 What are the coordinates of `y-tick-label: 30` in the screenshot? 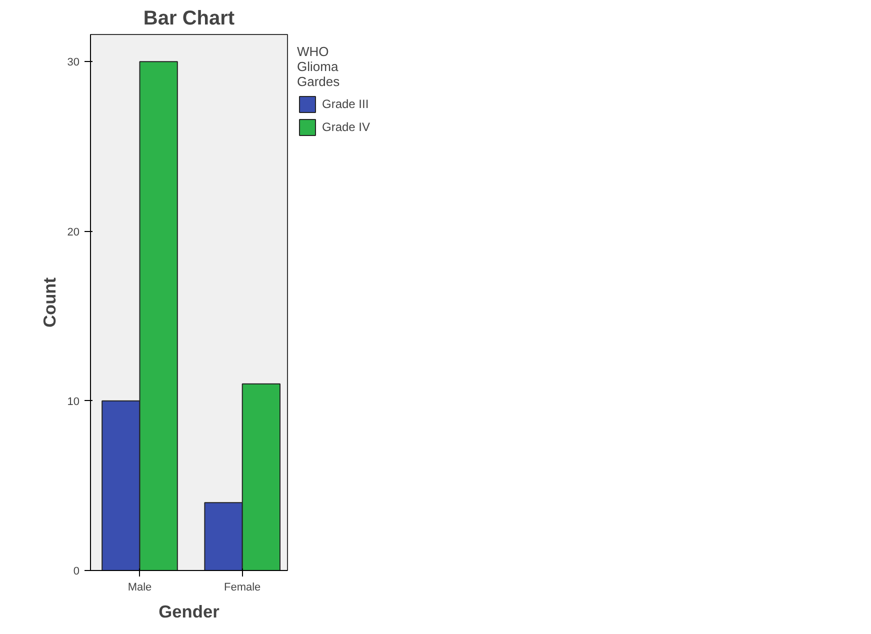 It's located at (73, 62).